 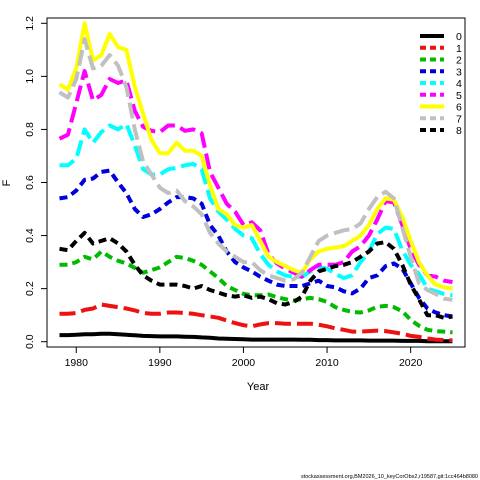 I want to click on legend-label-3: 3, so click(x=459, y=72).